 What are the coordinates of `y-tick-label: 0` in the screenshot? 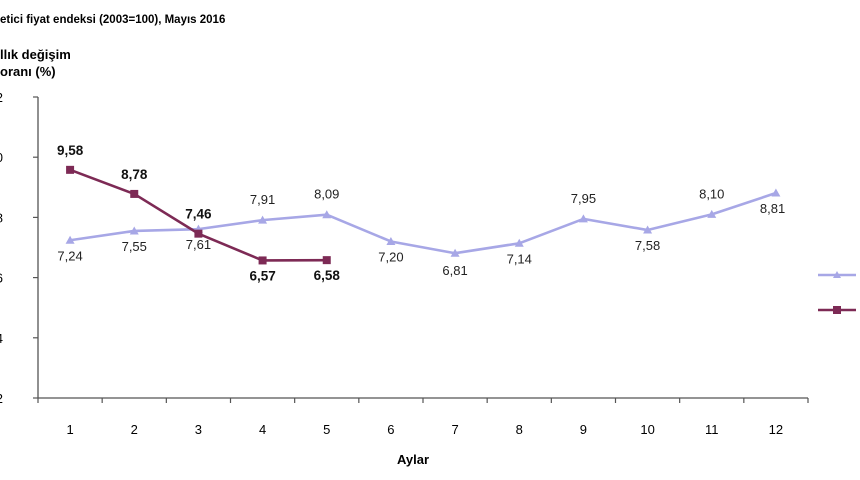 It's located at (1, 157).